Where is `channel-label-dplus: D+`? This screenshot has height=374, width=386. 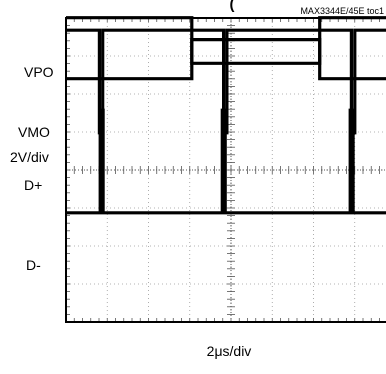 channel-label-dplus: D+ is located at coordinates (33, 185).